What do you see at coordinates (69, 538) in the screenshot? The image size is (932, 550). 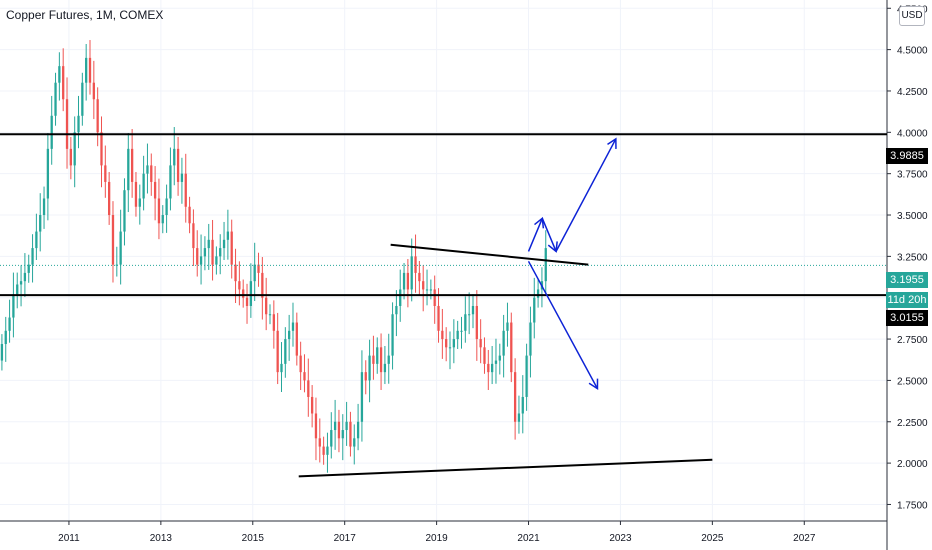 I see `x-tick-label: 2011` at bounding box center [69, 538].